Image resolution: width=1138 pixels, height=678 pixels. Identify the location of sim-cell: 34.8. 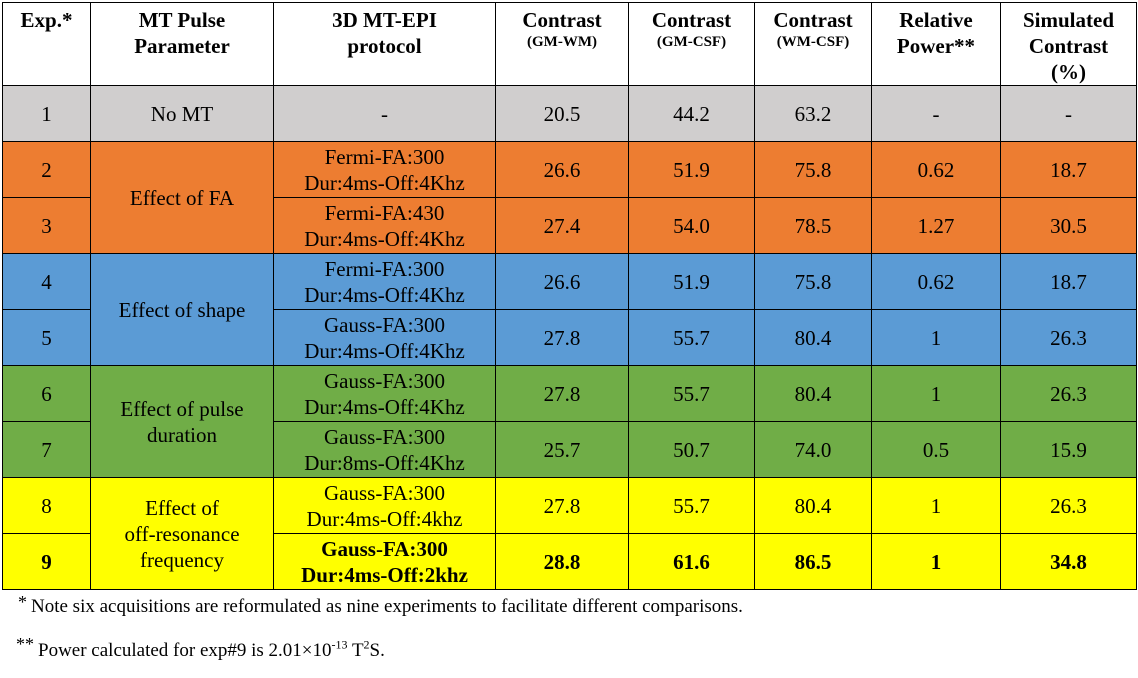
(1068, 561).